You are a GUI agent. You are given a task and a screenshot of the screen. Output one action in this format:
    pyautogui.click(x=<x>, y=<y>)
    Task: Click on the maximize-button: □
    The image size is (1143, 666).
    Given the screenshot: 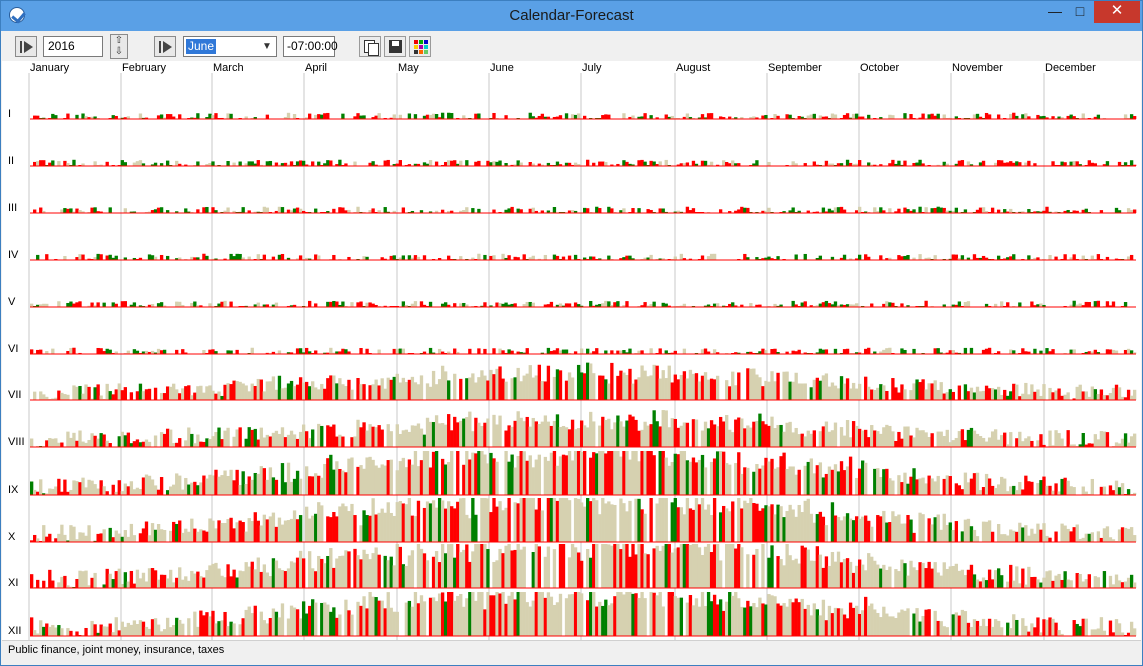 What is the action you would take?
    pyautogui.click(x=1080, y=11)
    